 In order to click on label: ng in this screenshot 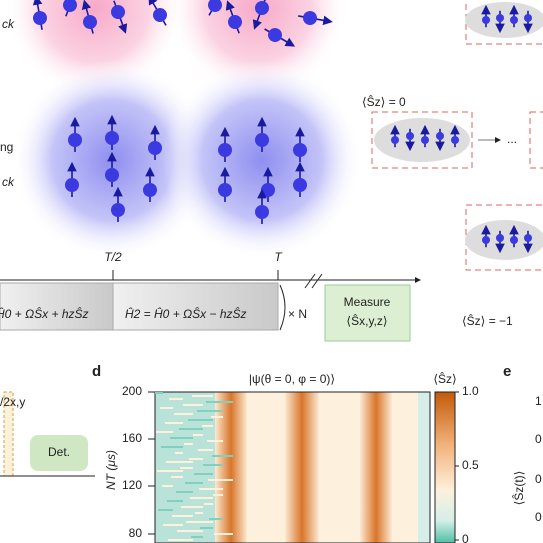, I will do `click(6, 147)`.